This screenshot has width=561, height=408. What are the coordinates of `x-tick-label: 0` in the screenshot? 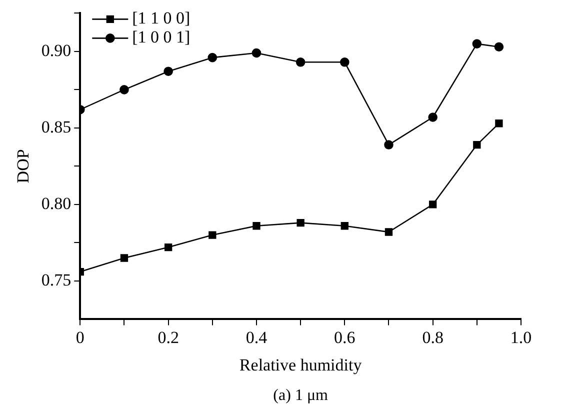 It's located at (80, 337).